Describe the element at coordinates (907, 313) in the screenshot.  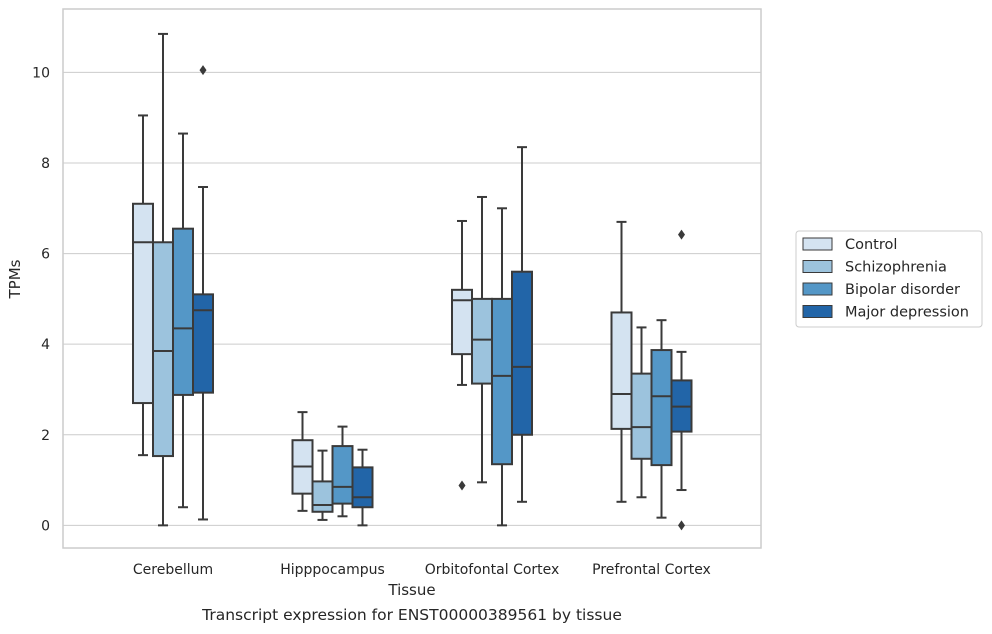
I see `legend-label: Major depression` at that location.